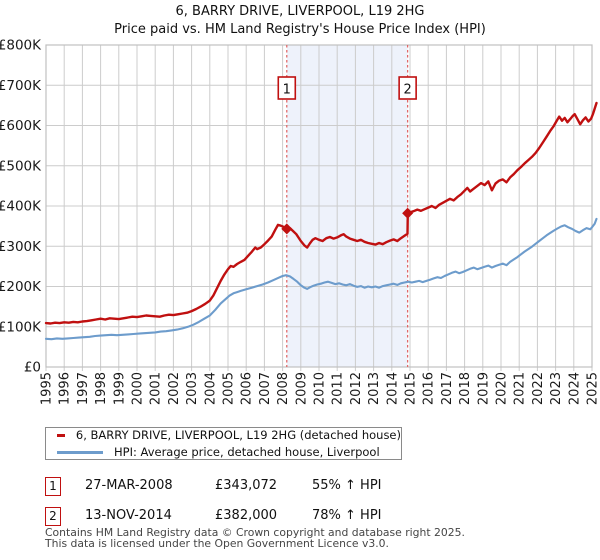 This screenshot has height=560, width=600. I want to click on x-tick-label: 2025, so click(593, 388).